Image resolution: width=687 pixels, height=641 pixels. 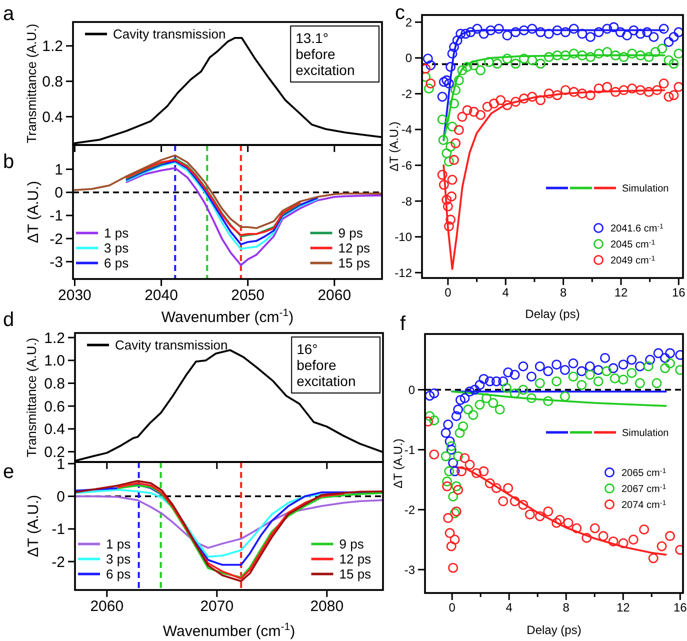 What do you see at coordinates (406, 165) in the screenshot?
I see `y-tick-label: -6` at bounding box center [406, 165].